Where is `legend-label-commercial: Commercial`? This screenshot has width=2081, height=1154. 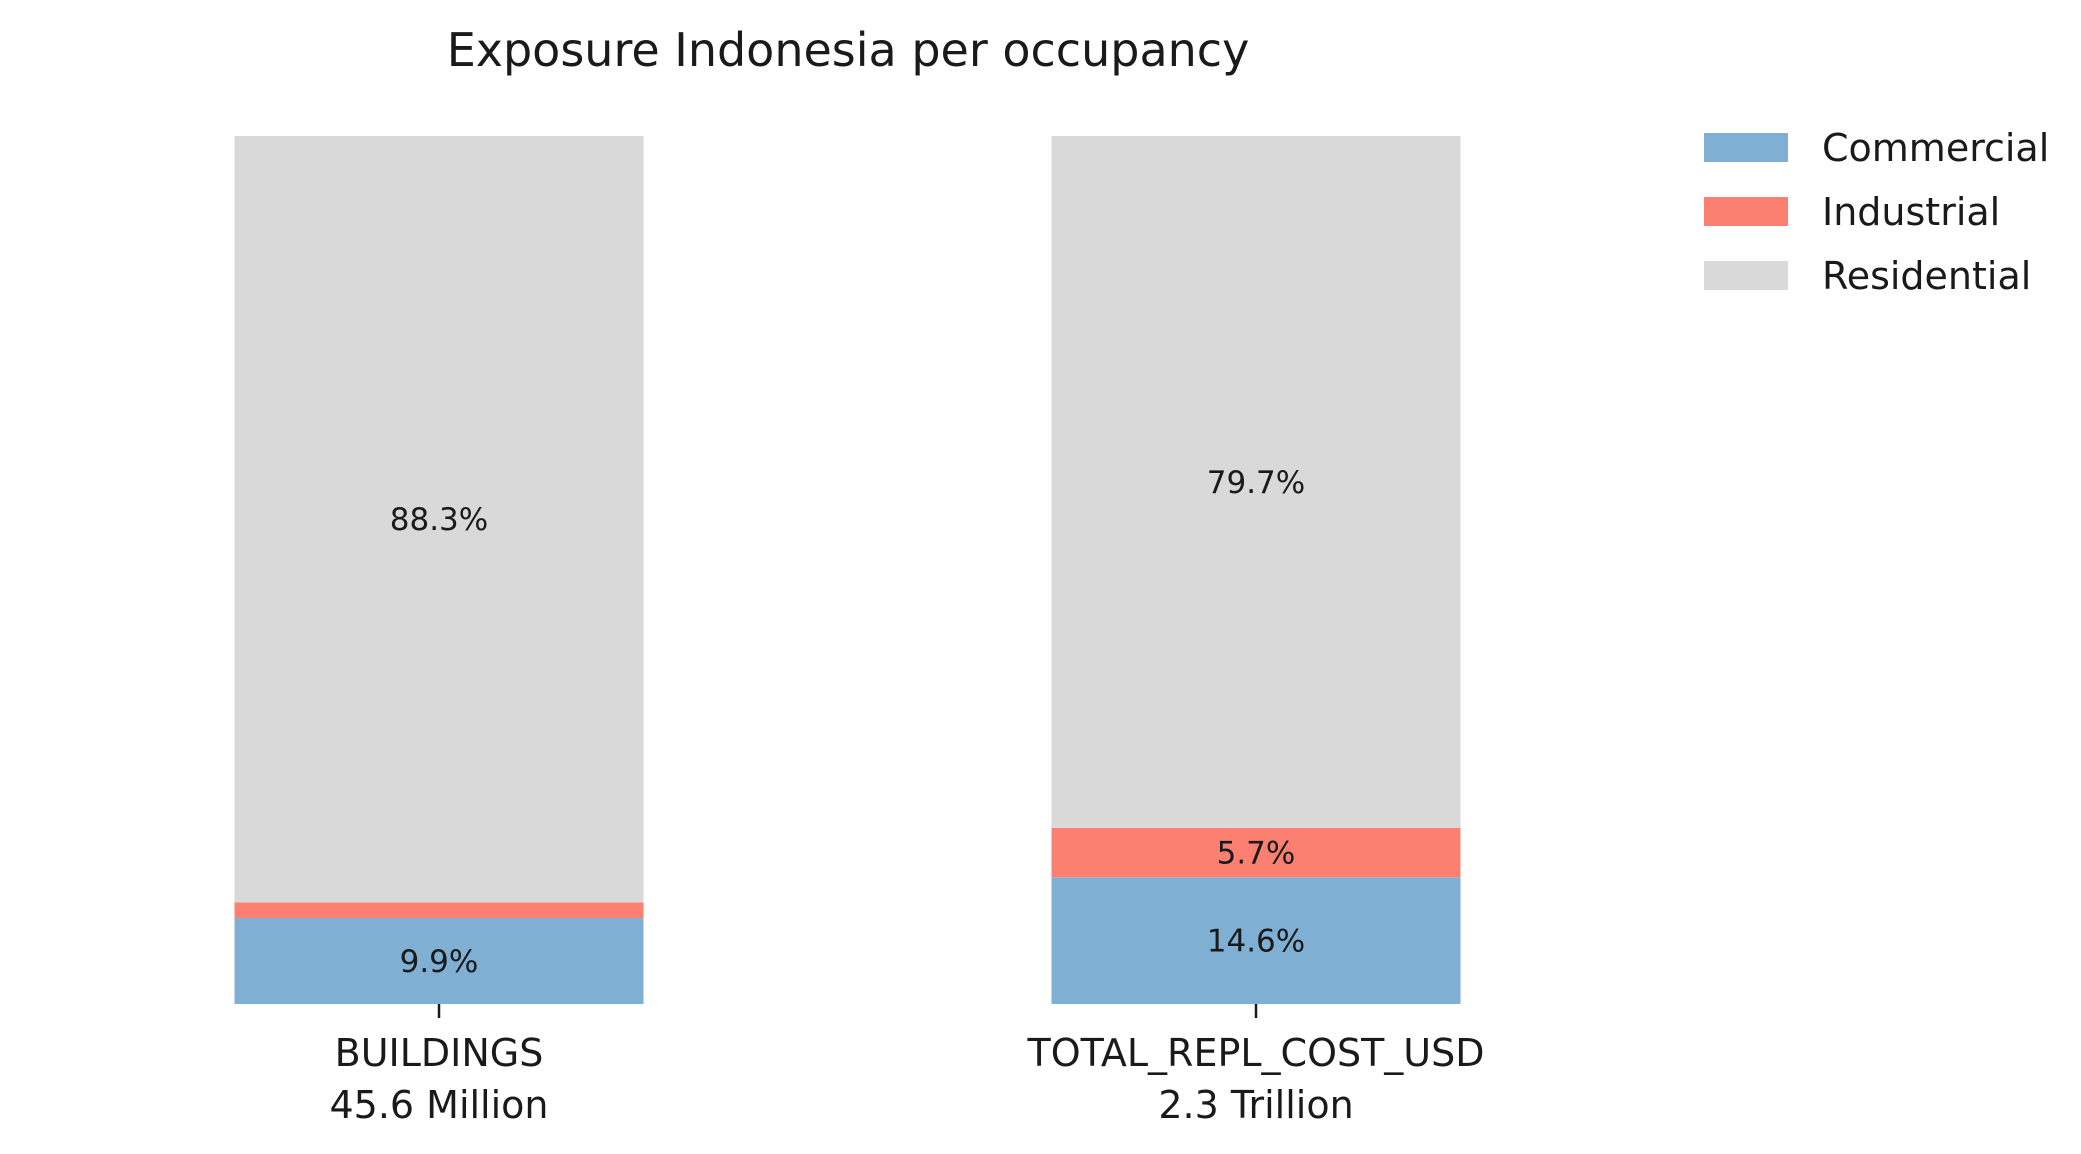 legend-label-commercial: Commercial is located at coordinates (1935, 148).